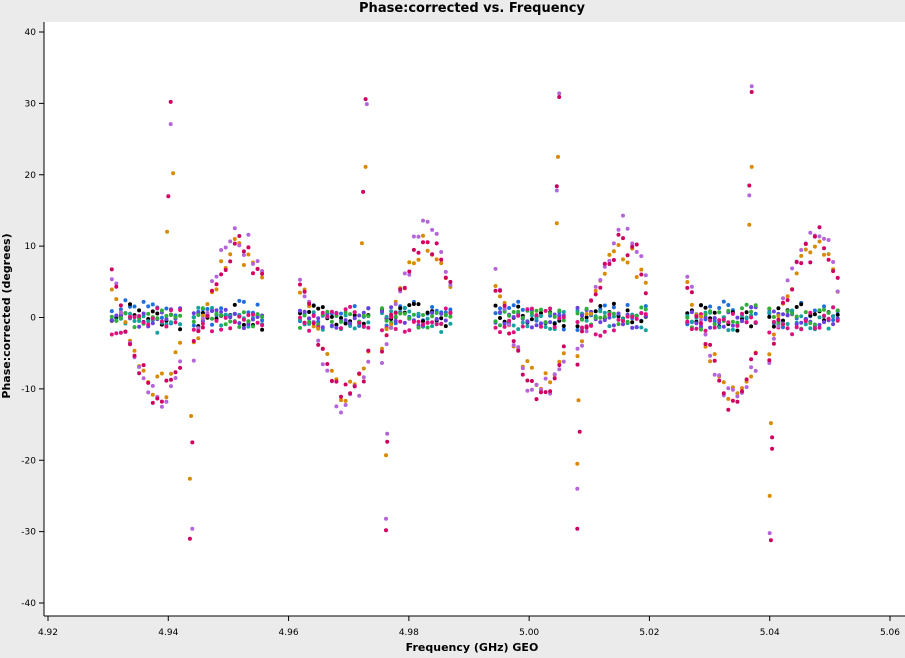  Describe the element at coordinates (28, 533) in the screenshot. I see `y-tick-label: -30` at that location.